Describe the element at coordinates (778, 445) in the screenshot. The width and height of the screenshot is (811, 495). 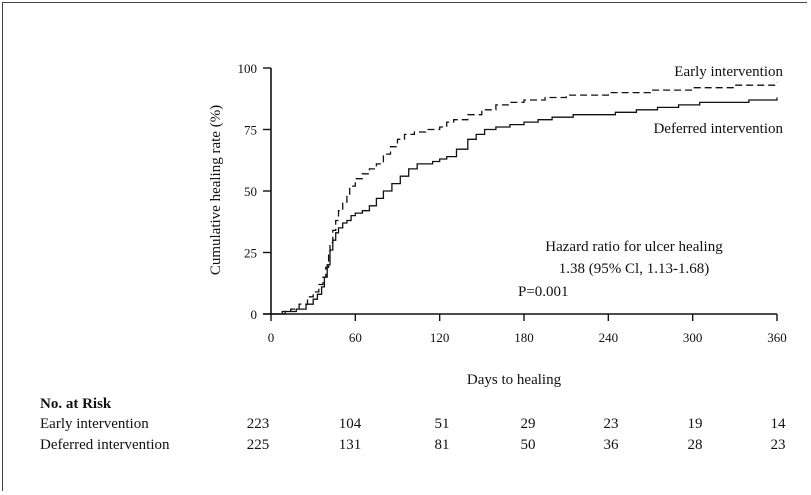
I see `risk-value-deferred: 23` at that location.